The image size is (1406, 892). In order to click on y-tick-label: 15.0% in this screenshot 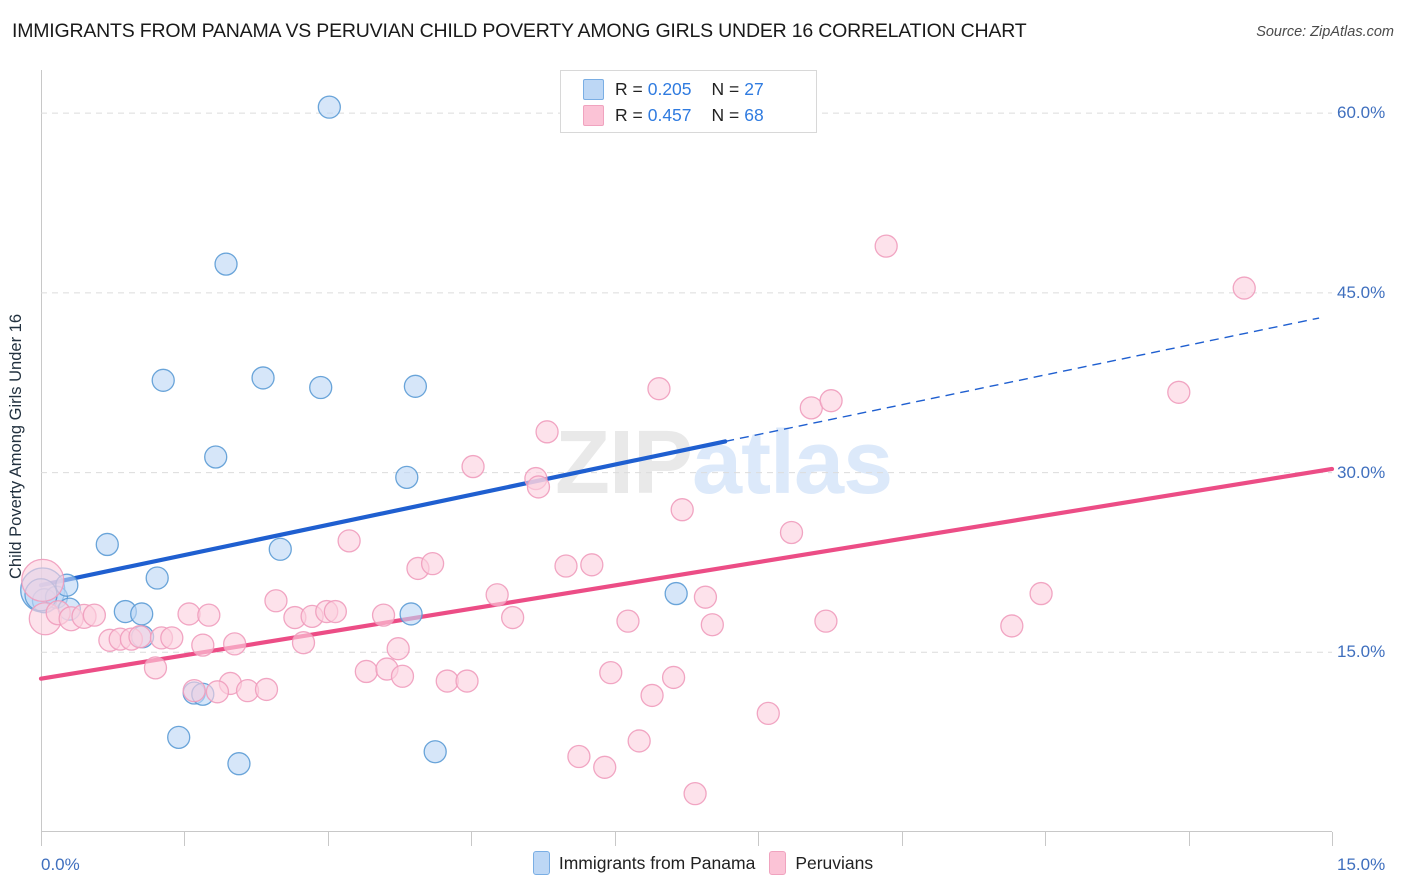, I will do `click(1361, 652)`.